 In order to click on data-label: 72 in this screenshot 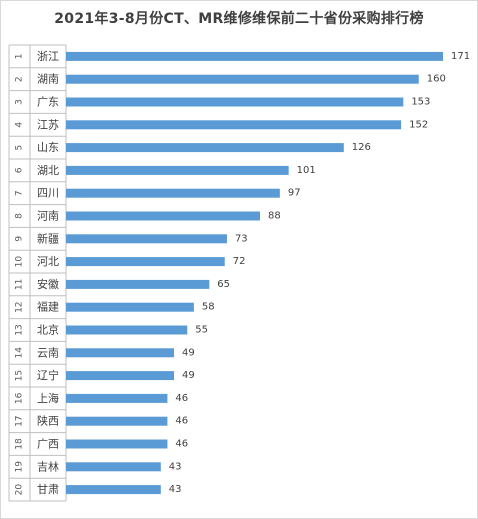, I will do `click(239, 261)`.